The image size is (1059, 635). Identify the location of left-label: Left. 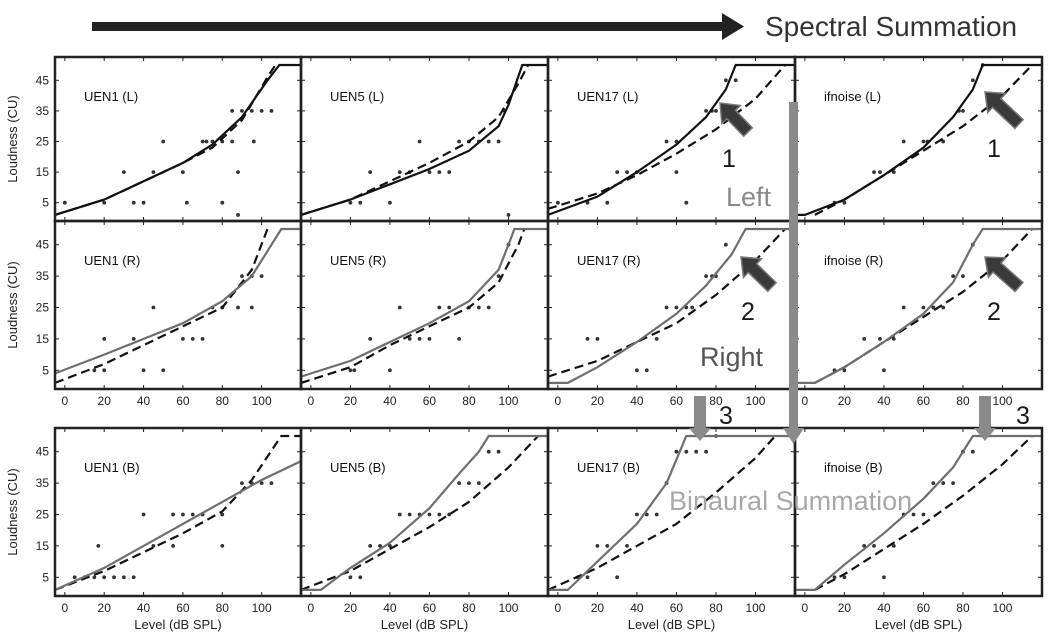
(749, 197).